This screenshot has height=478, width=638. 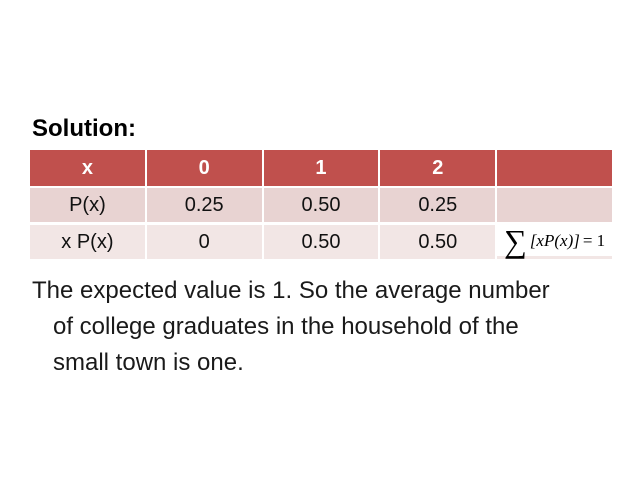 What do you see at coordinates (204, 168) in the screenshot?
I see `header-cell-0: 0` at bounding box center [204, 168].